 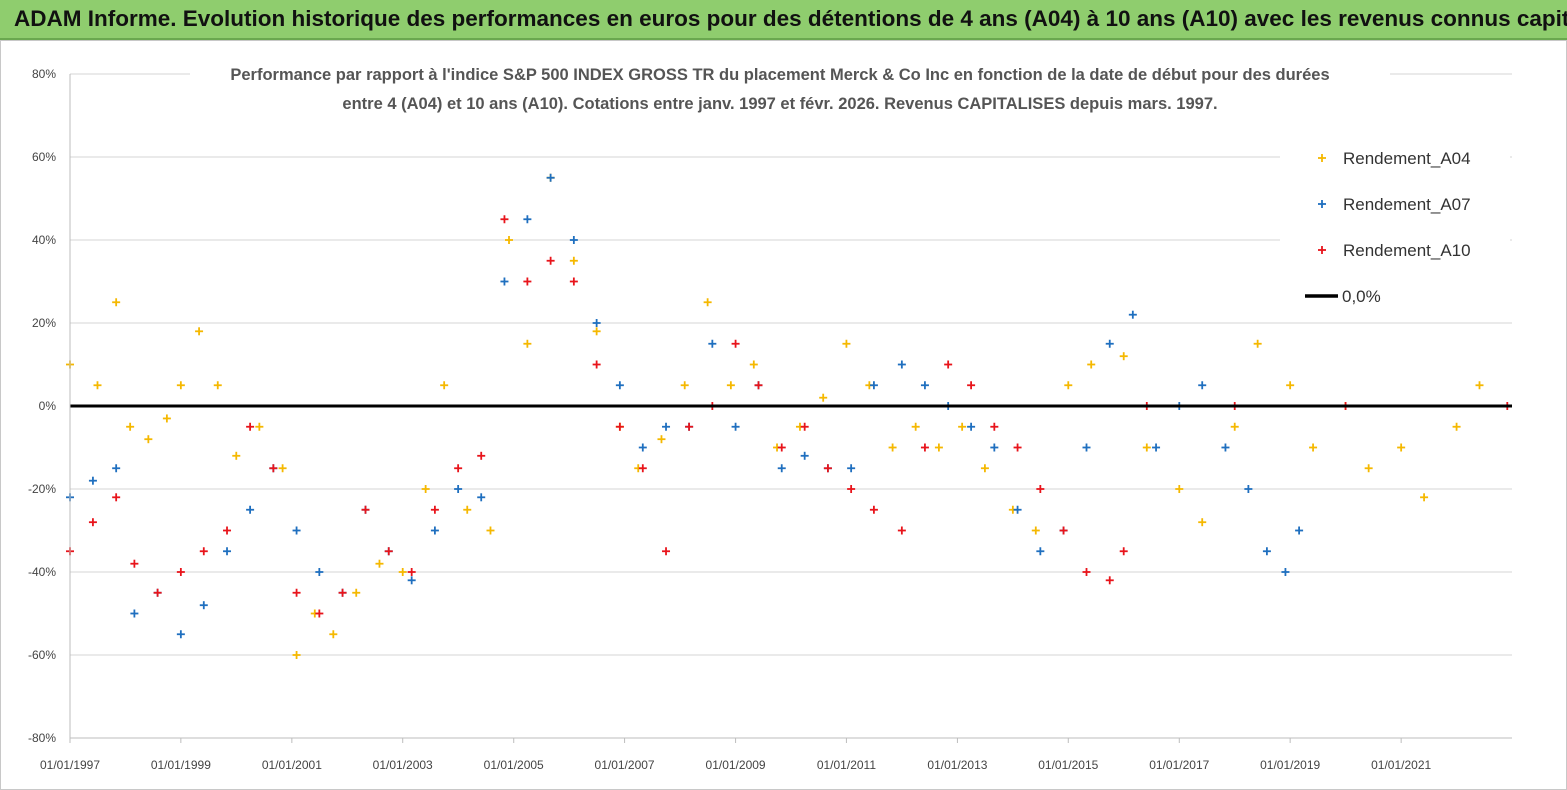 What do you see at coordinates (1290, 765) in the screenshot?
I see `x-tick-label: 01/01/2019` at bounding box center [1290, 765].